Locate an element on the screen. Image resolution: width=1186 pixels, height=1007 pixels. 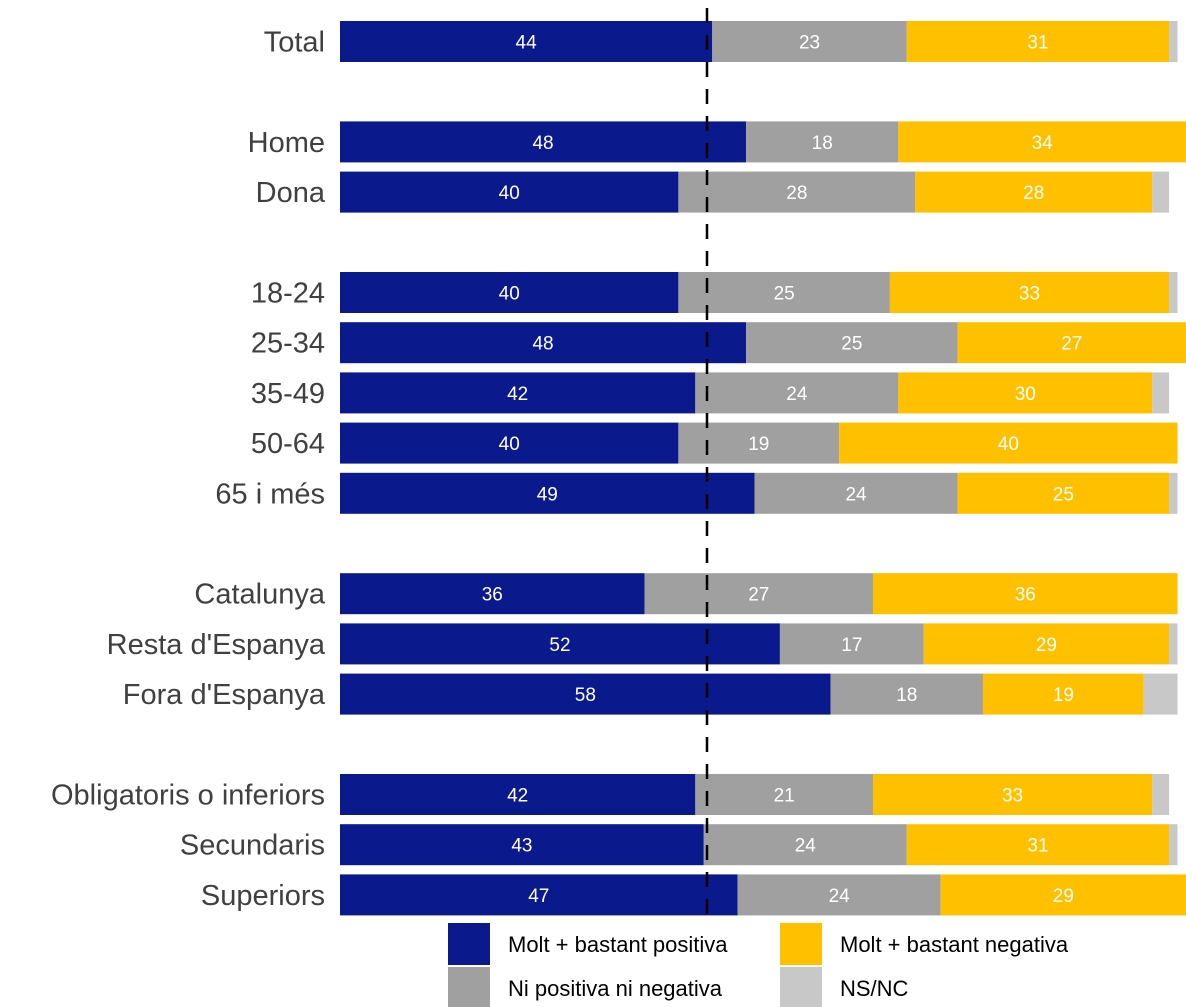
data-label-molt-bastant-negativa-65-i-mes: 25 is located at coordinates (1063, 494).